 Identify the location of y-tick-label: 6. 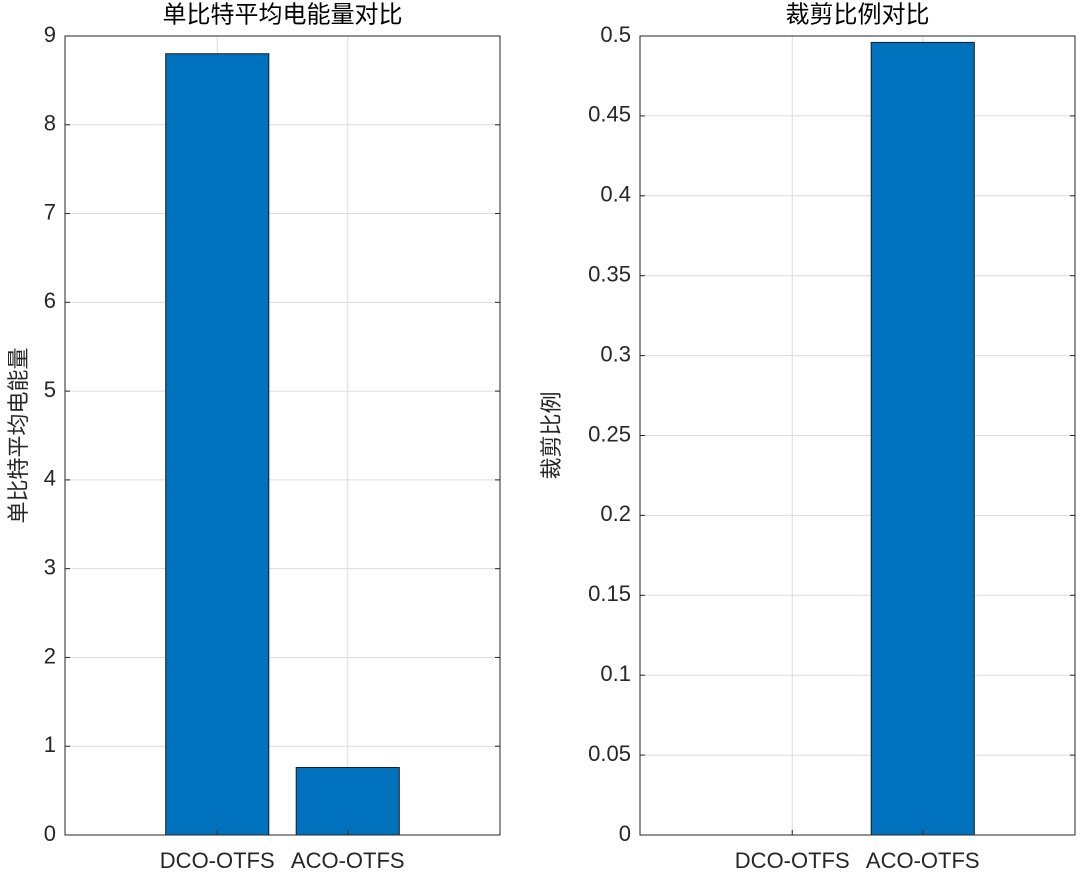
(50, 300).